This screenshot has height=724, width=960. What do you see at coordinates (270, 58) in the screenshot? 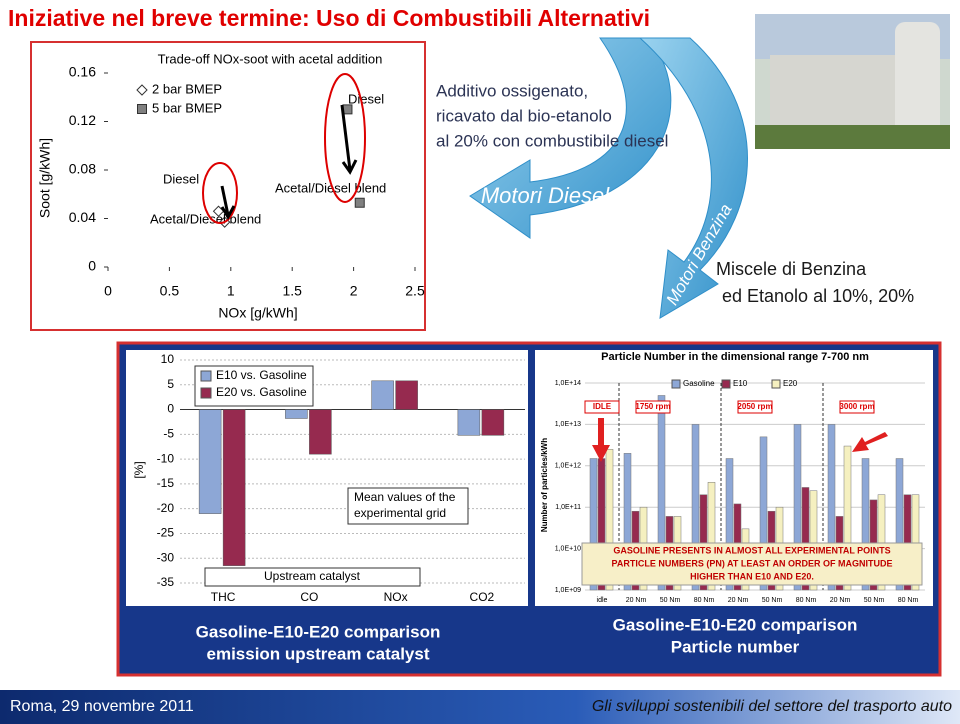
I see `chart-title: Trade-off NOx-soot with acetal addition` at bounding box center [270, 58].